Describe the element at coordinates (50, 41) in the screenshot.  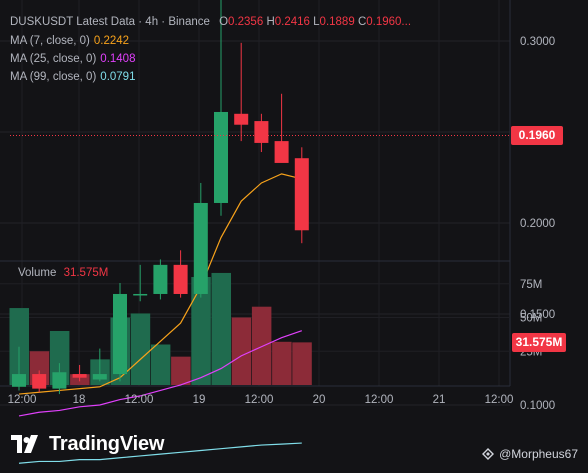
I see `ma7-label: MA (7, close, 0)` at that location.